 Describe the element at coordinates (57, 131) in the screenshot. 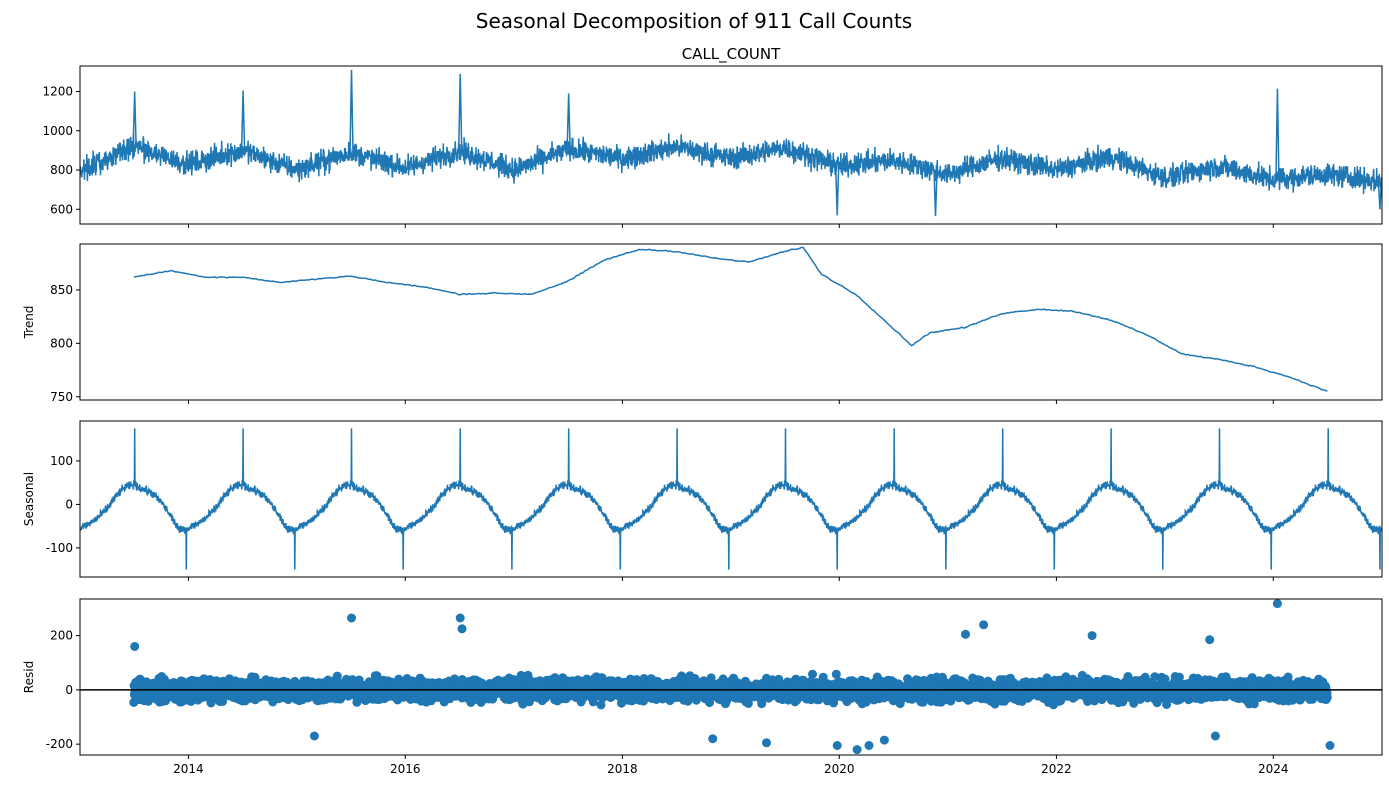

I see `y-tick-label: 1000` at that location.